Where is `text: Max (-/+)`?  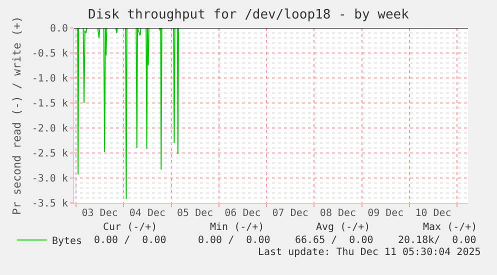 text: Max (-/+) is located at coordinates (450, 227).